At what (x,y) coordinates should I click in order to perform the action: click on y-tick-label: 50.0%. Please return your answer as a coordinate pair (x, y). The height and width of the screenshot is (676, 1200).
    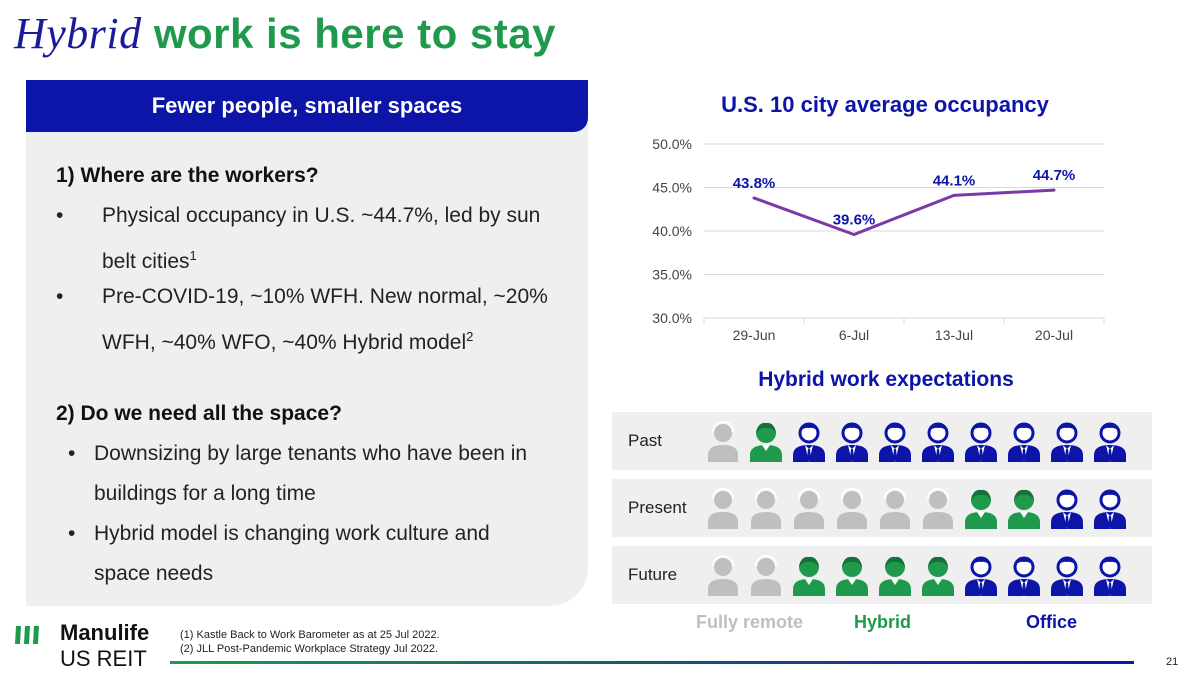
    Looking at the image, I should click on (672, 144).